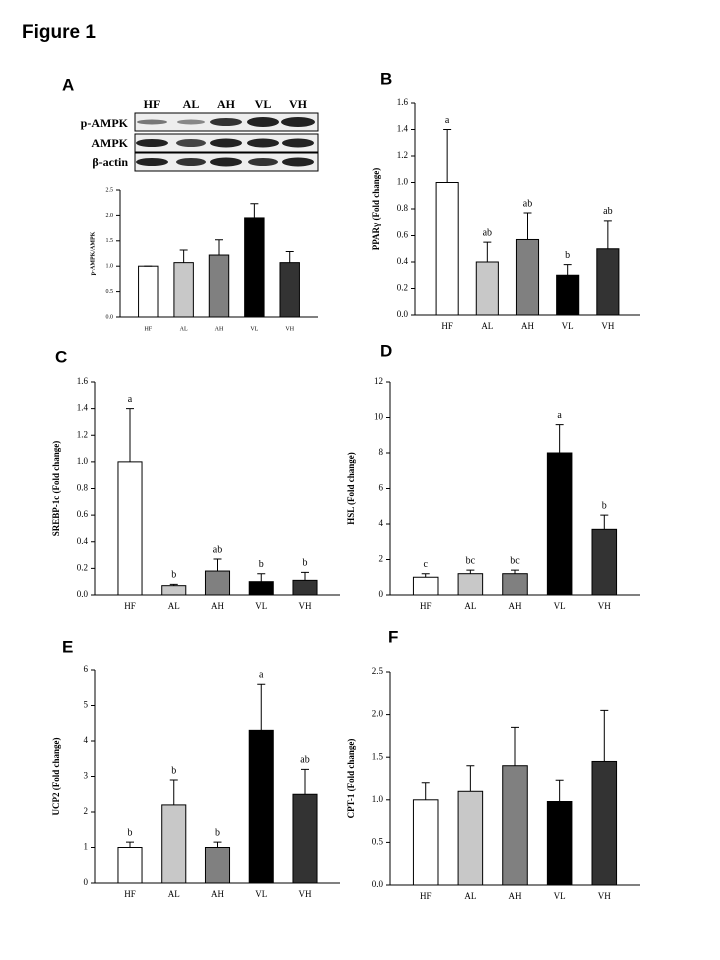 The image size is (720, 960). Describe the element at coordinates (56, 777) in the screenshot. I see `y-axis-label: UCP2 (Fold change)` at that location.